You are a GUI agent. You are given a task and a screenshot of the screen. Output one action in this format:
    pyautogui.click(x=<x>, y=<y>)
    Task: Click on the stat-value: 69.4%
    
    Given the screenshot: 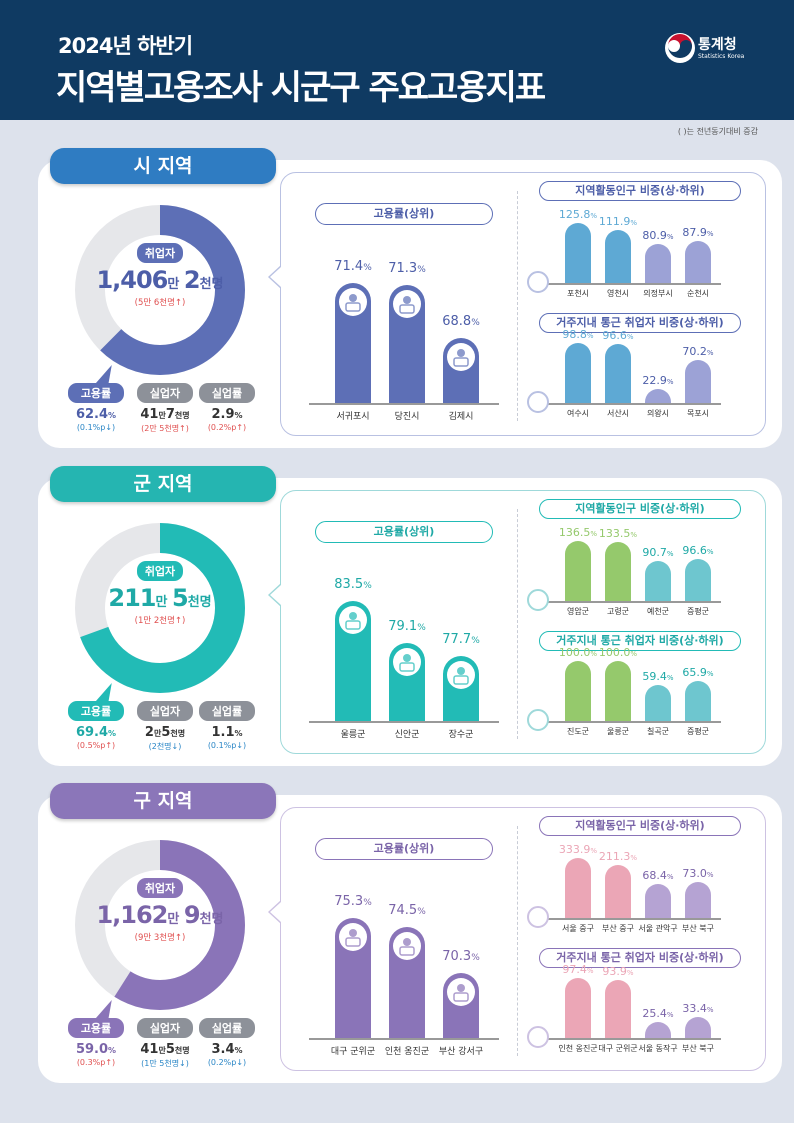 What is the action you would take?
    pyautogui.click(x=96, y=732)
    